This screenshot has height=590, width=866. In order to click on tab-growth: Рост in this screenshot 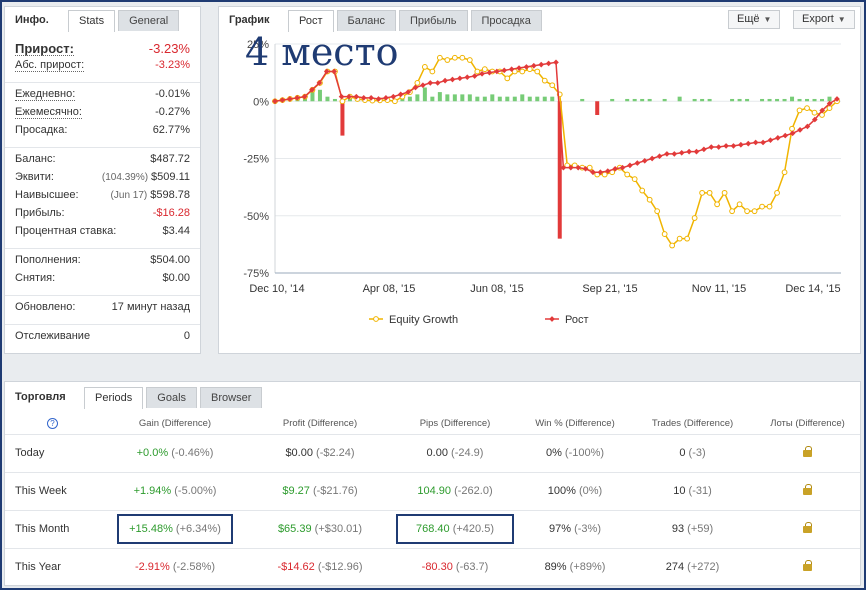, I will do `click(311, 21)`.